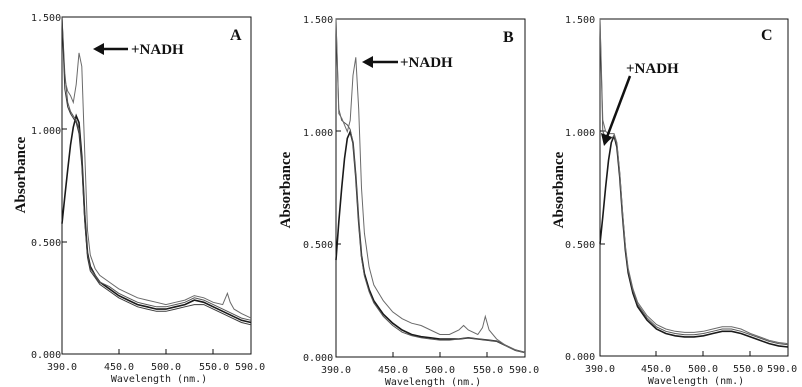 This screenshot has width=802, height=387. Describe the element at coordinates (508, 37) in the screenshot. I see `panel-label: B` at that location.